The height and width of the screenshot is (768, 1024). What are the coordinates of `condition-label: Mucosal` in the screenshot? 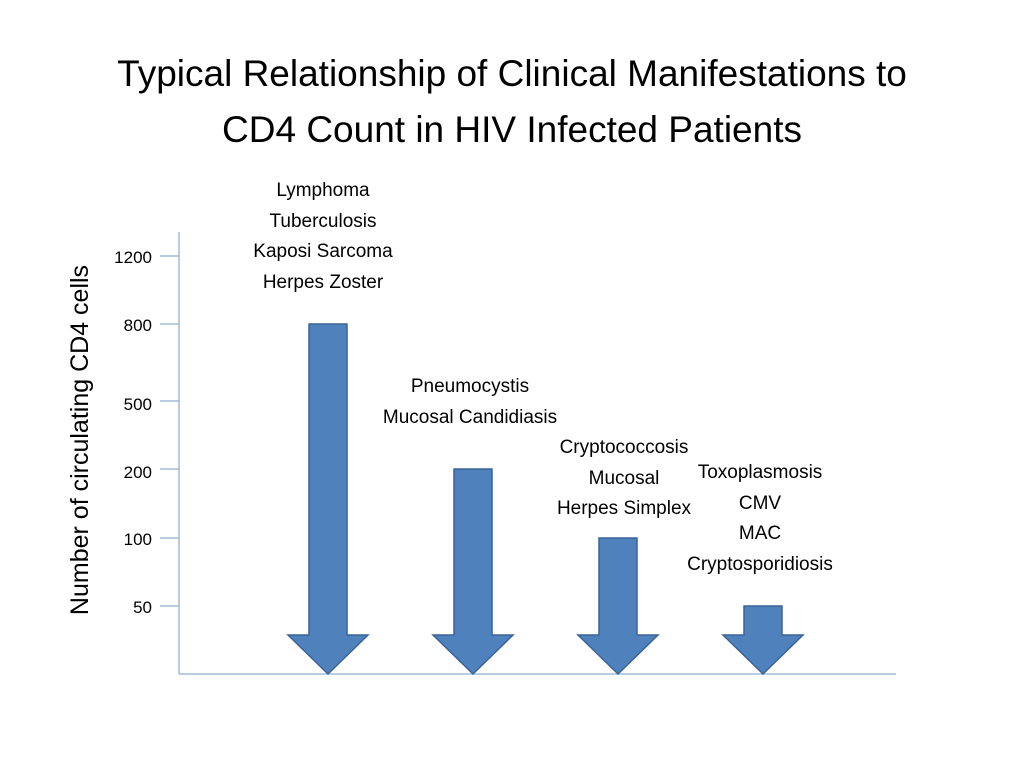 It's located at (624, 478).